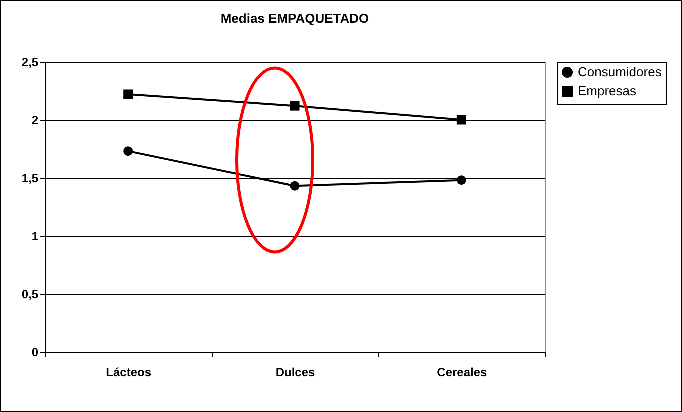 Image resolution: width=682 pixels, height=412 pixels. What do you see at coordinates (296, 373) in the screenshot?
I see `x-tick-label: Dulces` at bounding box center [296, 373].